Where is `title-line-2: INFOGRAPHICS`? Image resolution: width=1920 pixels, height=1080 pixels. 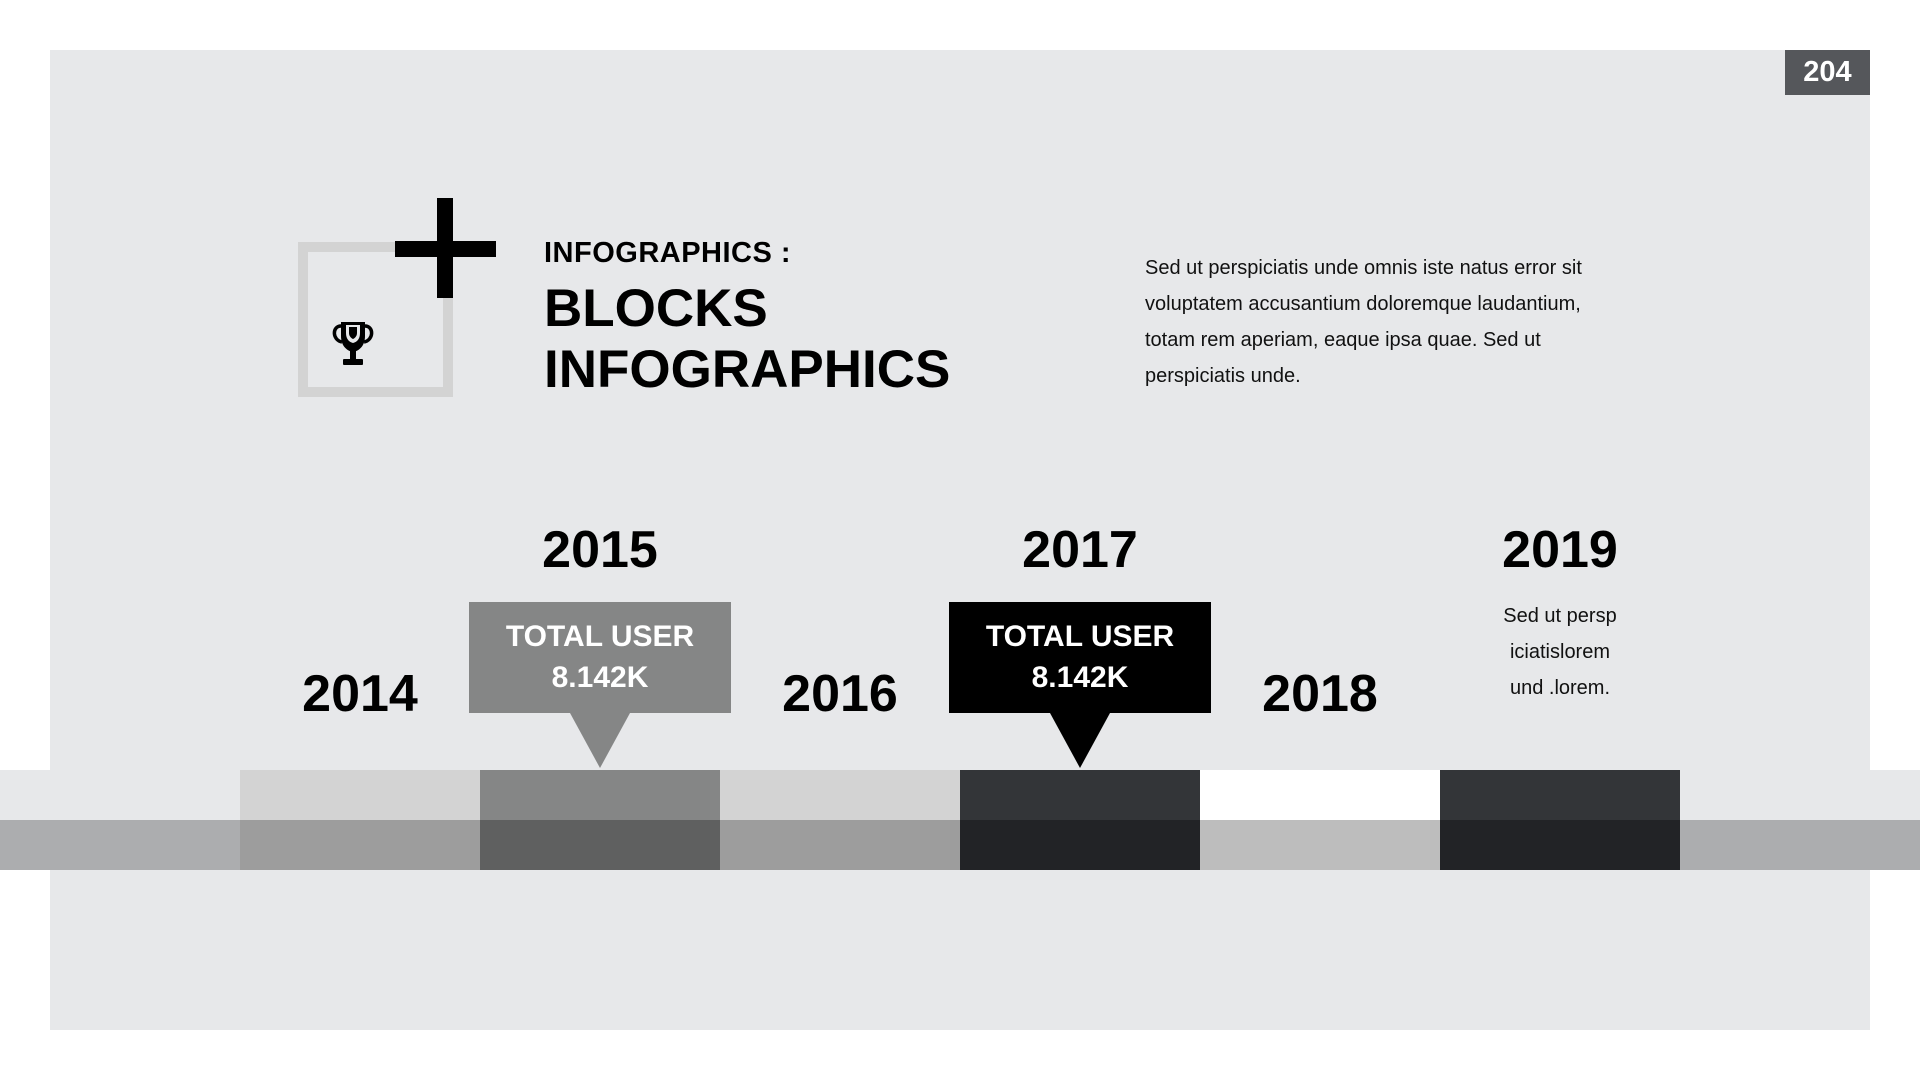
title-line-2: INFOGRAPHICS is located at coordinates (747, 369).